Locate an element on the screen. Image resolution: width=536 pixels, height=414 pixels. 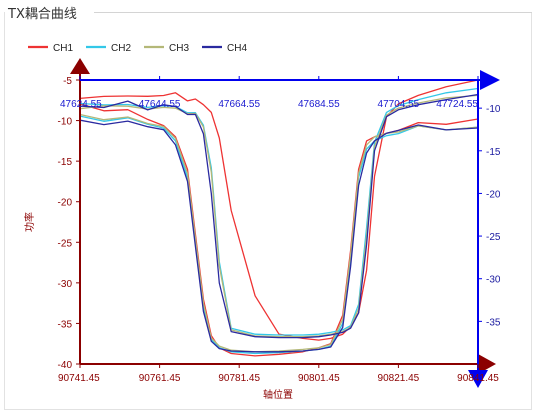
legend-label: CH4 is located at coordinates (237, 48).